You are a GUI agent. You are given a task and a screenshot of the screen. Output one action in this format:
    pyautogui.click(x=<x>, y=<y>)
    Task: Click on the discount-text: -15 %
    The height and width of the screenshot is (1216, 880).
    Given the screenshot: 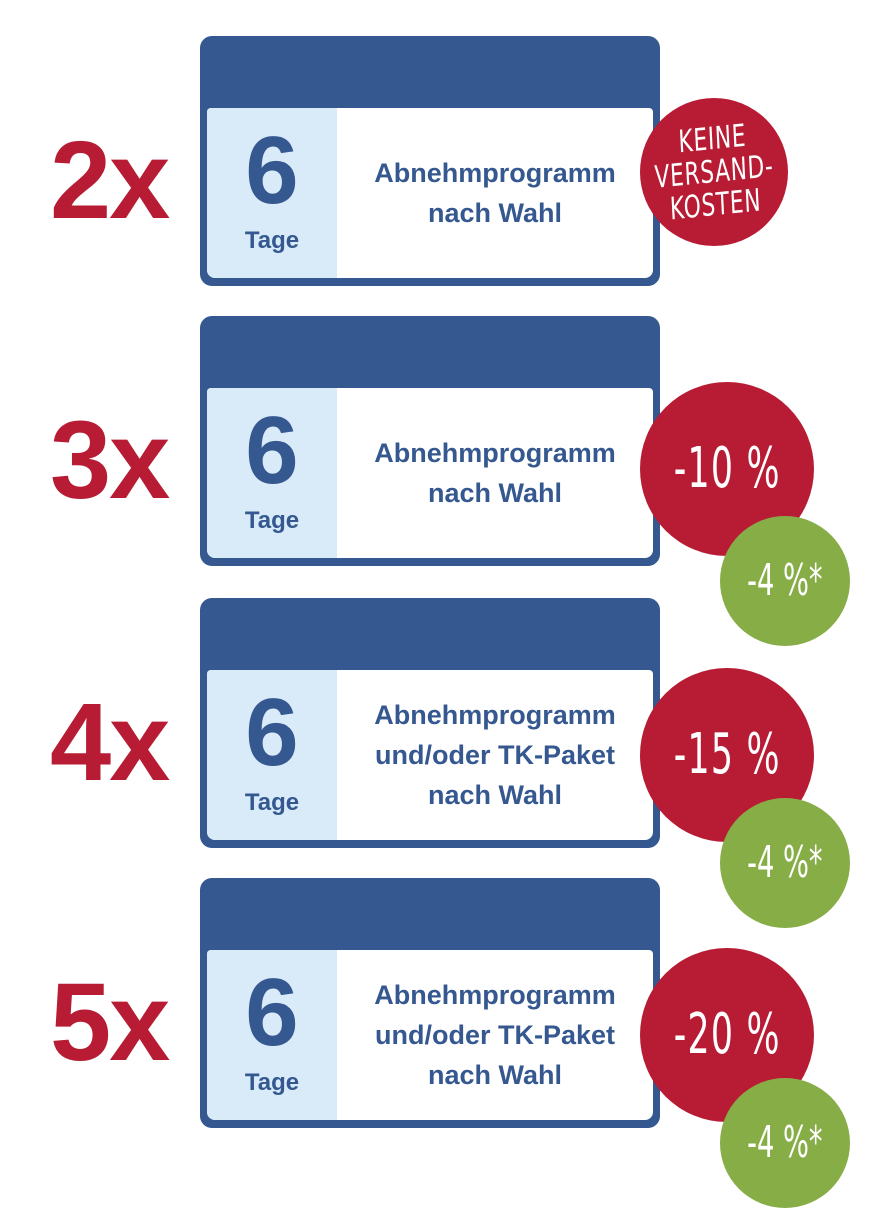 What is the action you would take?
    pyautogui.click(x=727, y=754)
    